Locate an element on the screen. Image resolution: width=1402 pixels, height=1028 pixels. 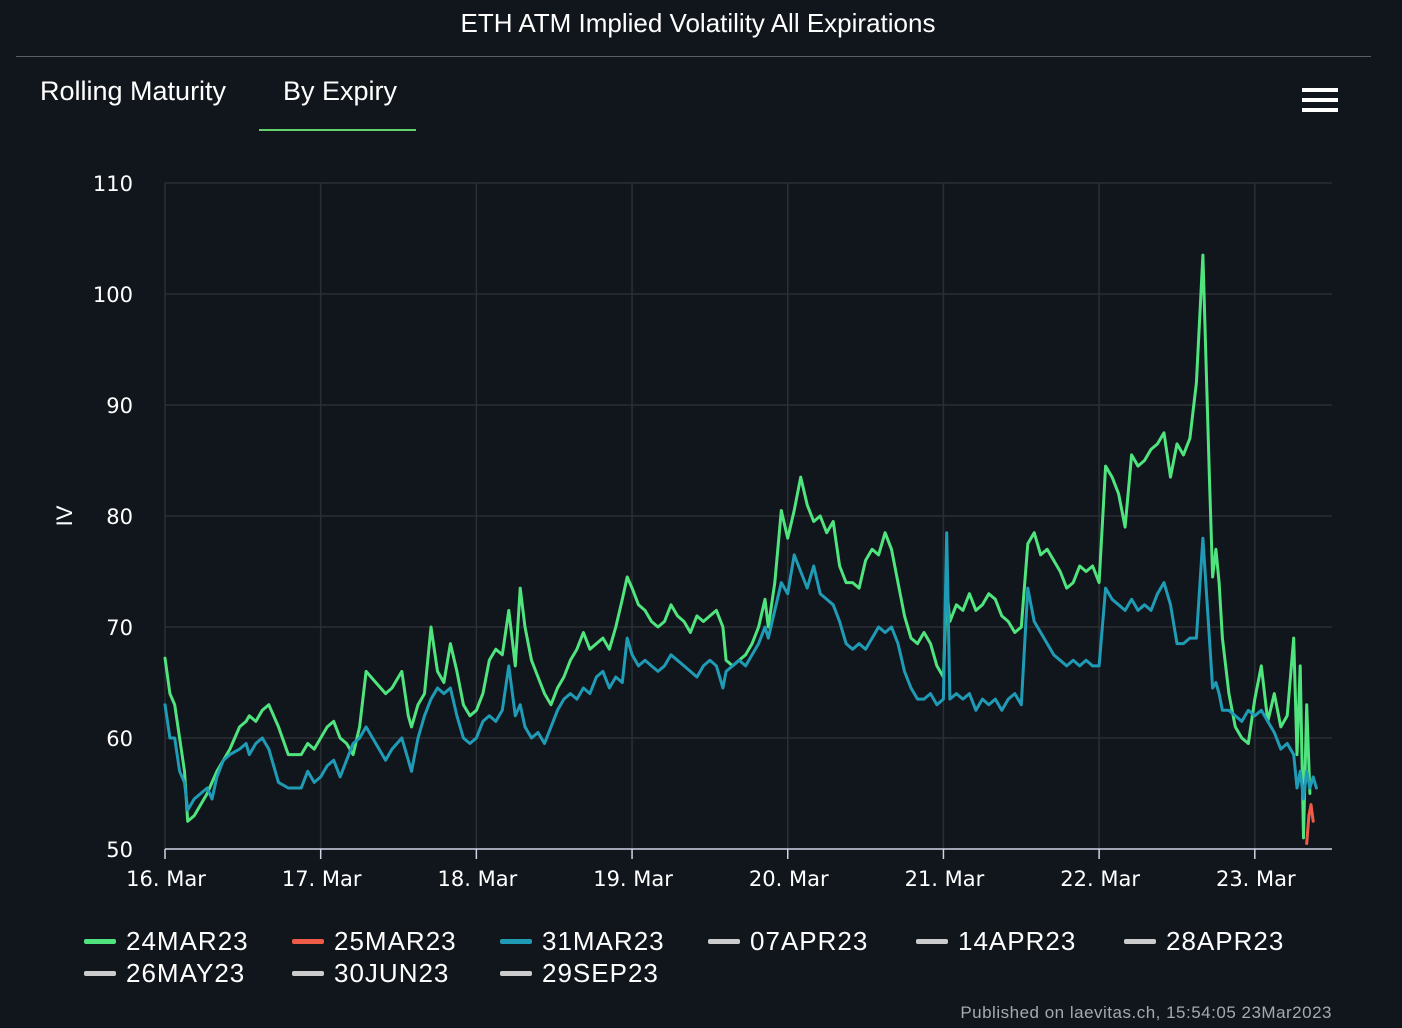
legend-label: 30JUN23 is located at coordinates (392, 973).